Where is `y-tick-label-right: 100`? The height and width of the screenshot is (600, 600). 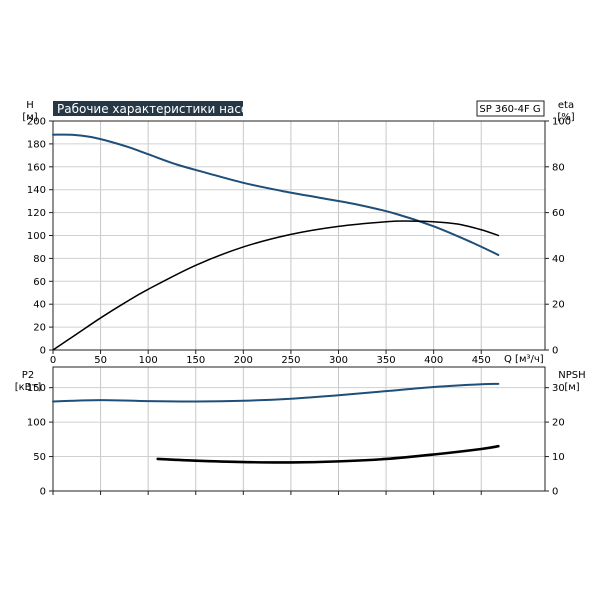 y-tick-label-right: 100 is located at coordinates (561, 122).